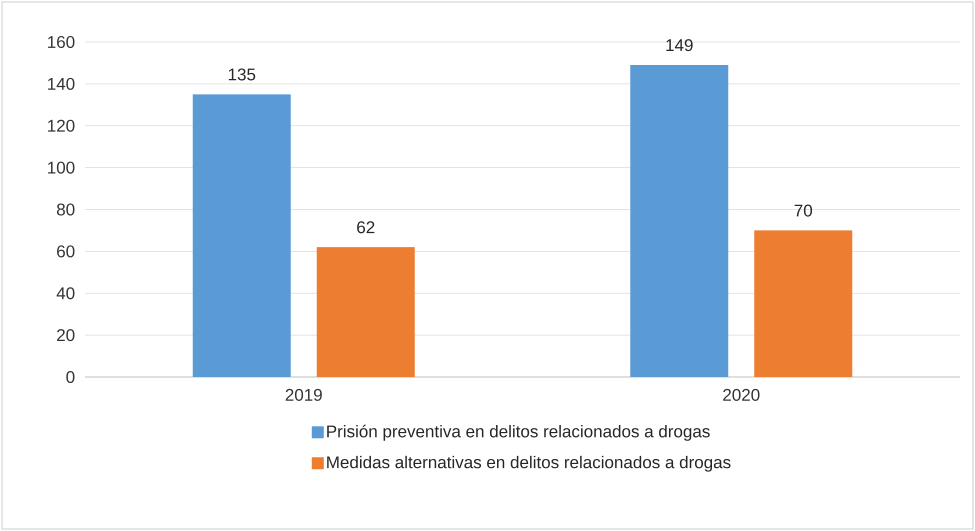 Image resolution: width=975 pixels, height=531 pixels. I want to click on y-tick-label: 60, so click(65, 251).